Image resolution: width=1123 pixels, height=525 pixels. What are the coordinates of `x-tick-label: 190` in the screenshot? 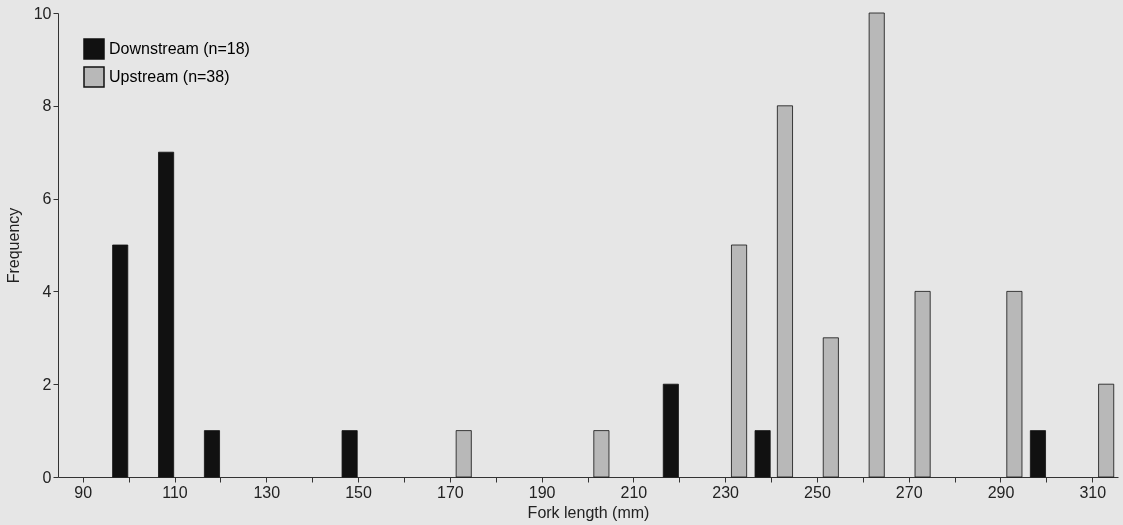 It's located at (542, 492).